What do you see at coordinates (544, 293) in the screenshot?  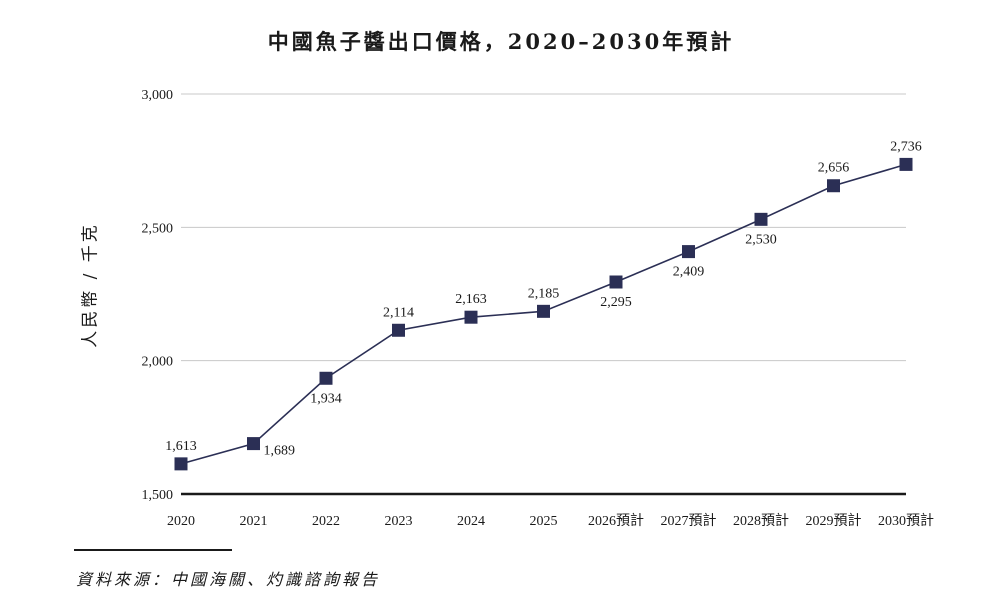 I see `data-label: 2,185` at bounding box center [544, 293].